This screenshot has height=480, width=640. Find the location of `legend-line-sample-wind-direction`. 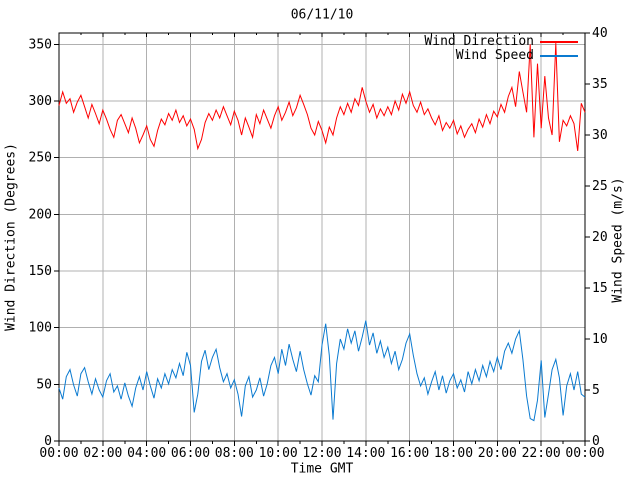

legend-line-sample-wind-direction is located at coordinates (559, 42).